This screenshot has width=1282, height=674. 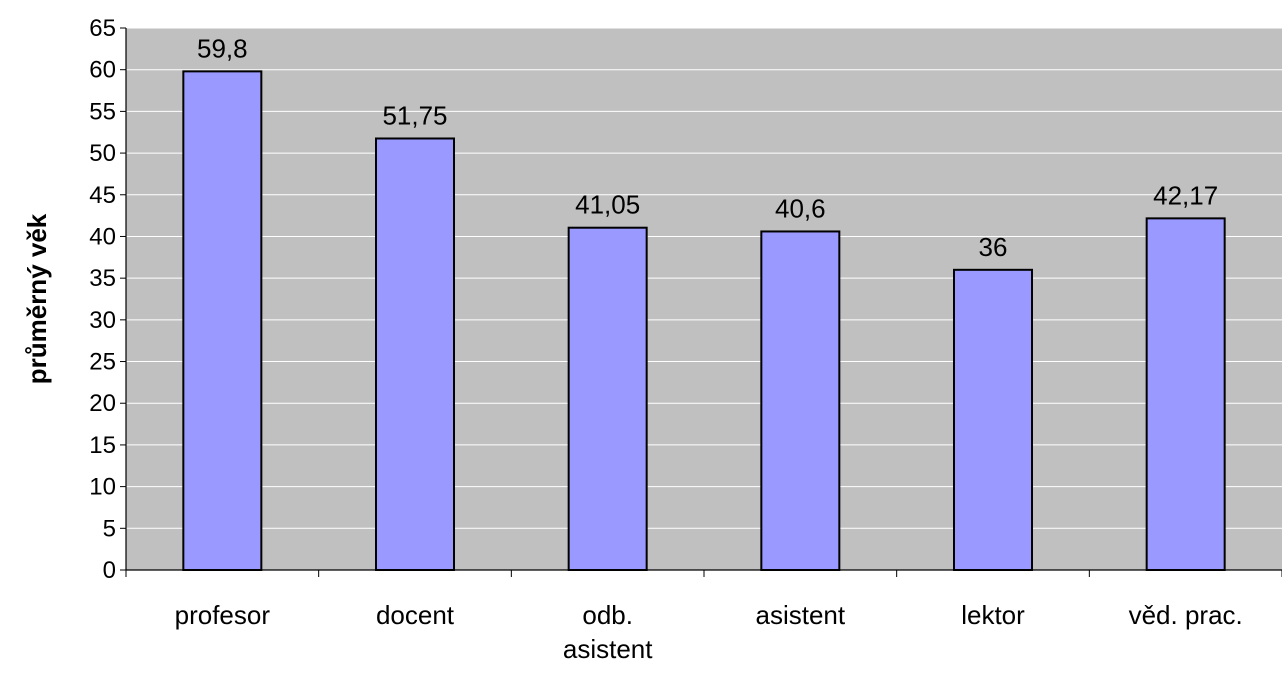 I want to click on y-tick-label: 15, so click(x=102, y=445).